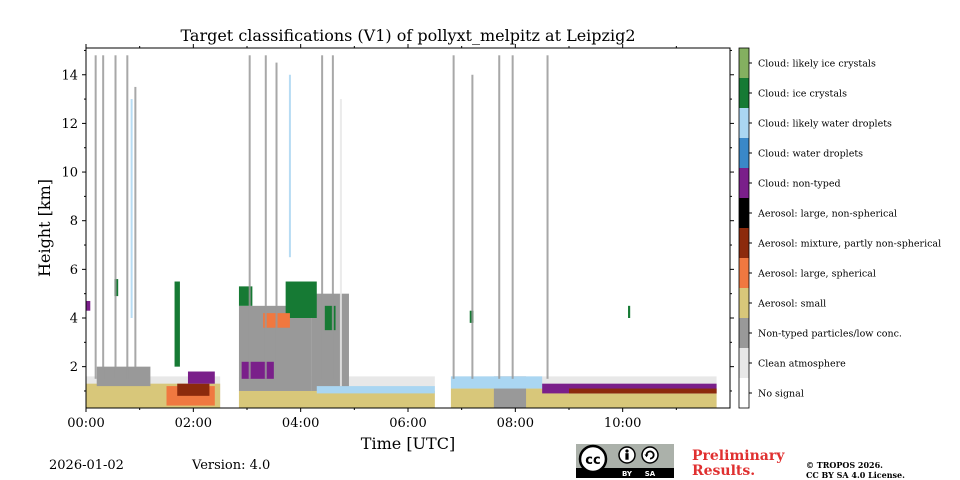  Describe the element at coordinates (802, 94) in the screenshot. I see `colorbar-label: Cloud: ice crystals` at that location.